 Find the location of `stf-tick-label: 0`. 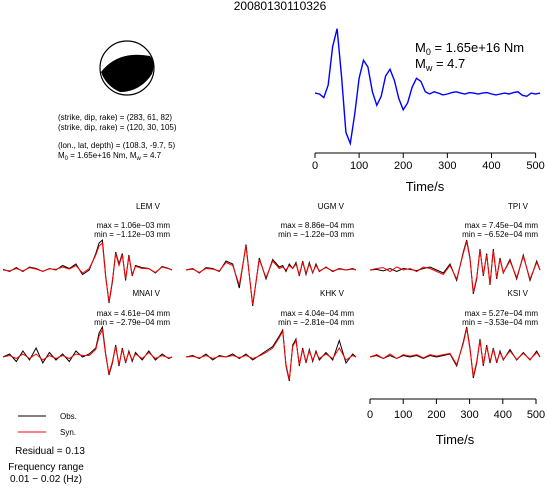

stf-tick-label: 0 is located at coordinates (315, 166).